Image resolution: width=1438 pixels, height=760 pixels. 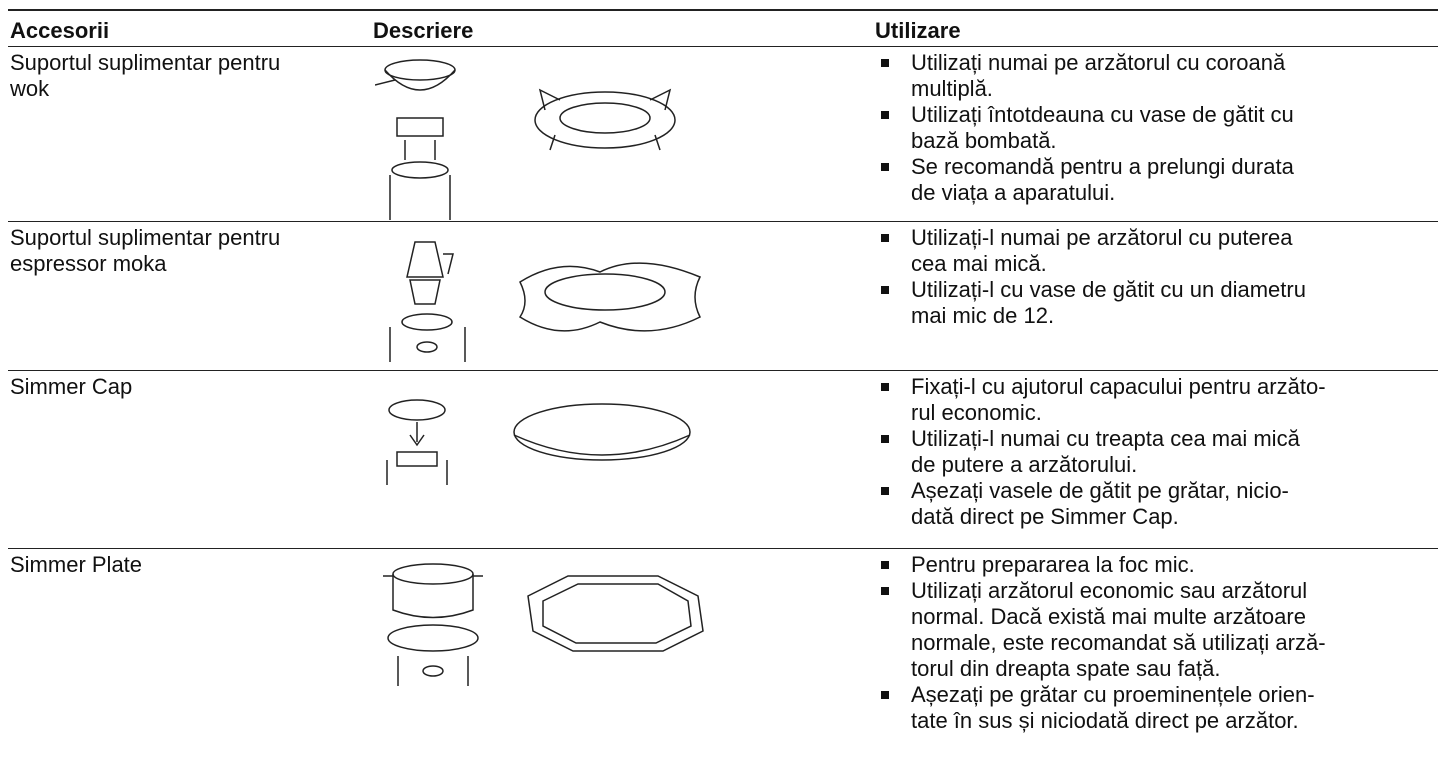 I want to click on simmer-plate-illustration, so click(x=543, y=624).